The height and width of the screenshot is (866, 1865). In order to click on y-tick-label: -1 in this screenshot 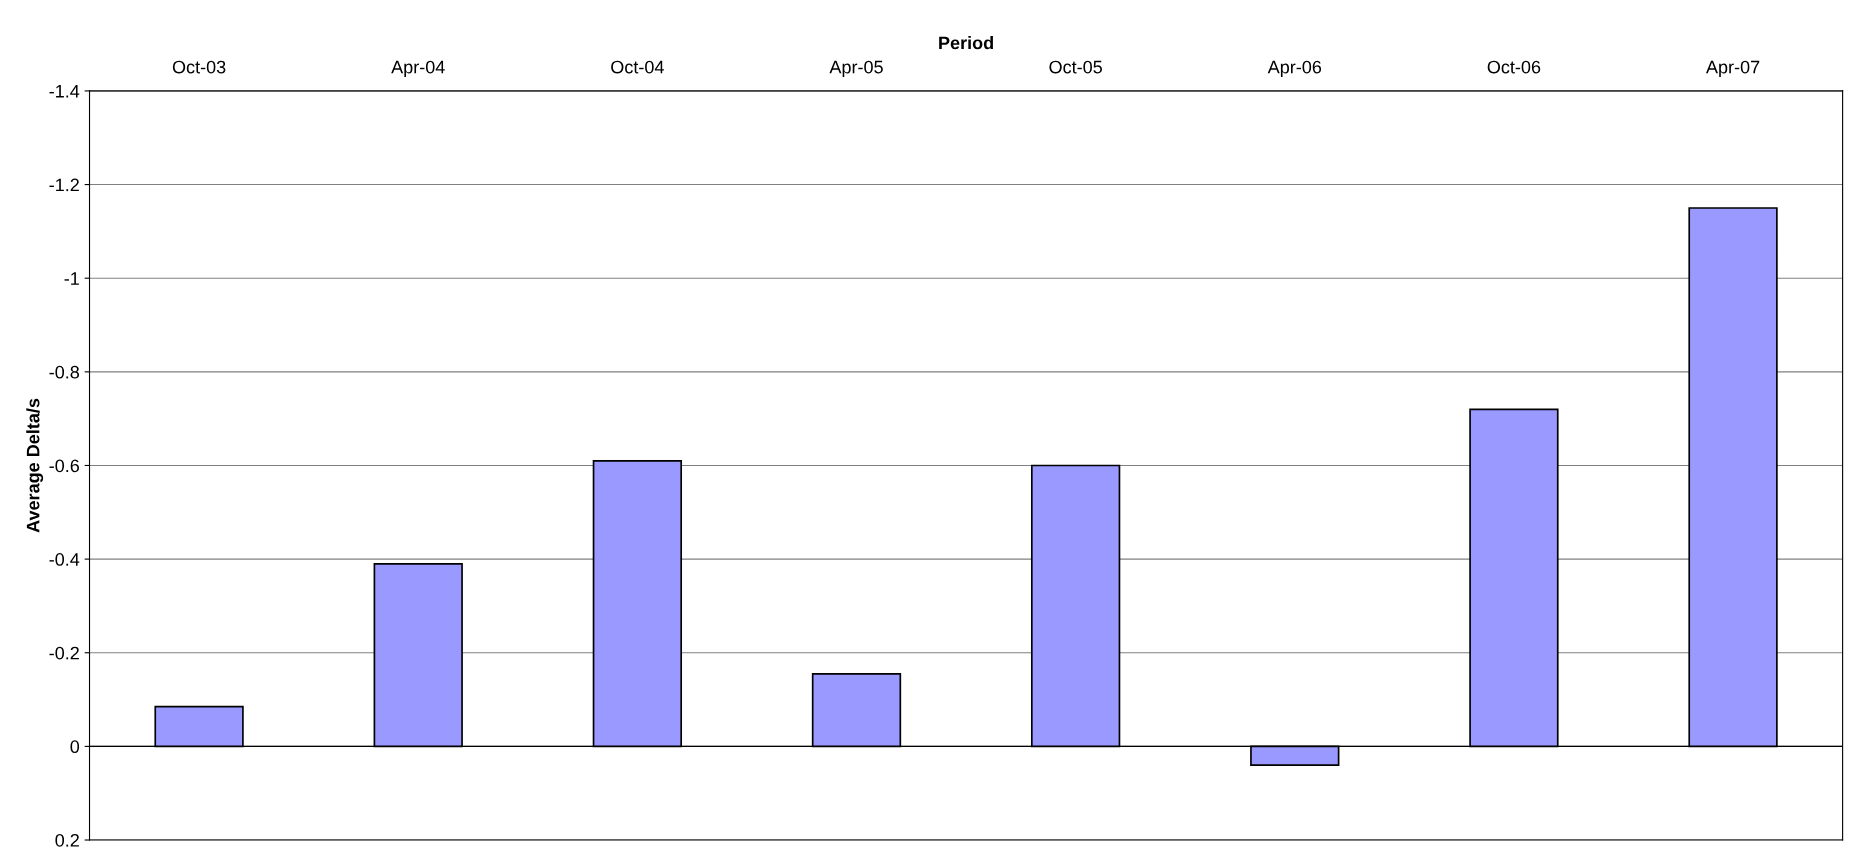, I will do `click(71, 278)`.